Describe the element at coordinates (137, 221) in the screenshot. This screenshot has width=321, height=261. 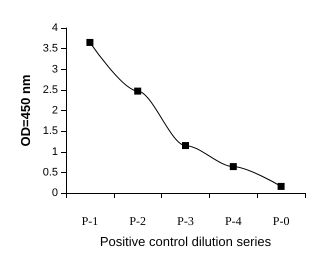
I see `x-tick-label: P-2` at that location.